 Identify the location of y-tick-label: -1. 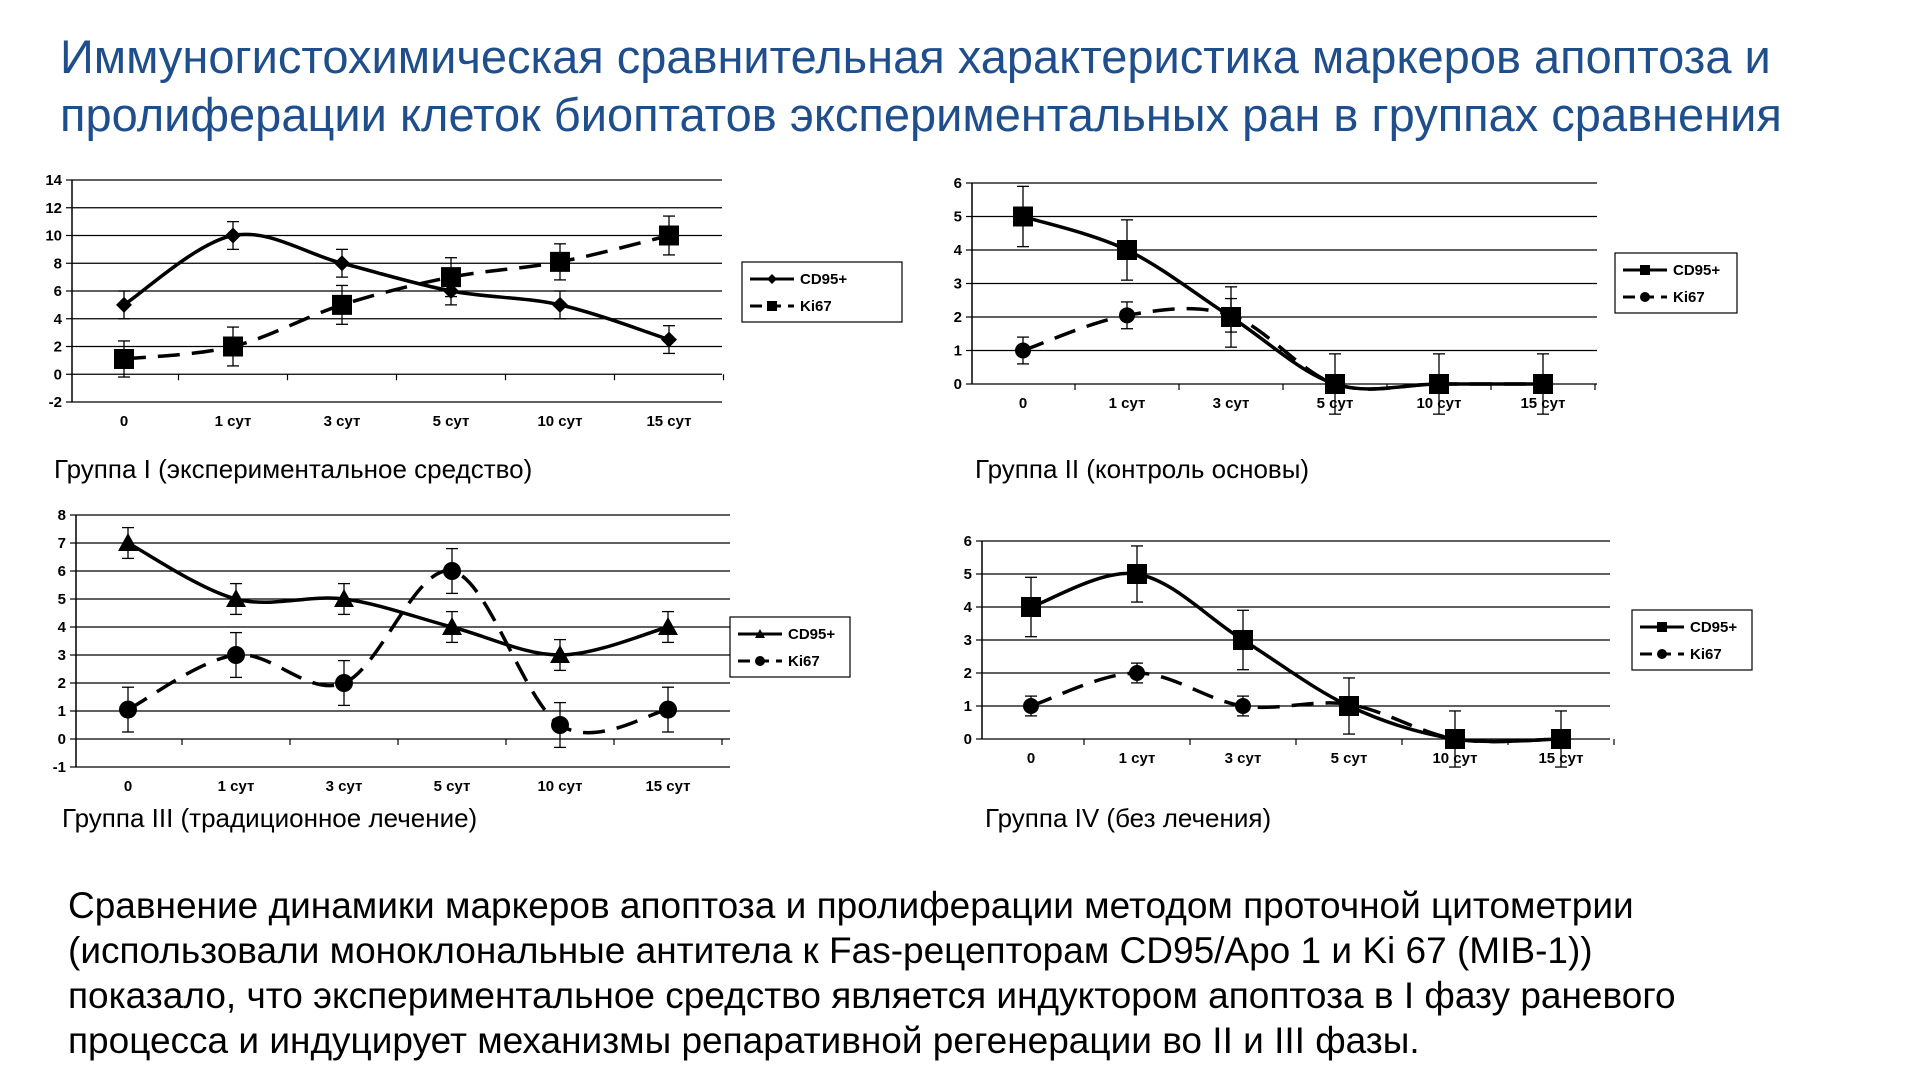
(59, 767).